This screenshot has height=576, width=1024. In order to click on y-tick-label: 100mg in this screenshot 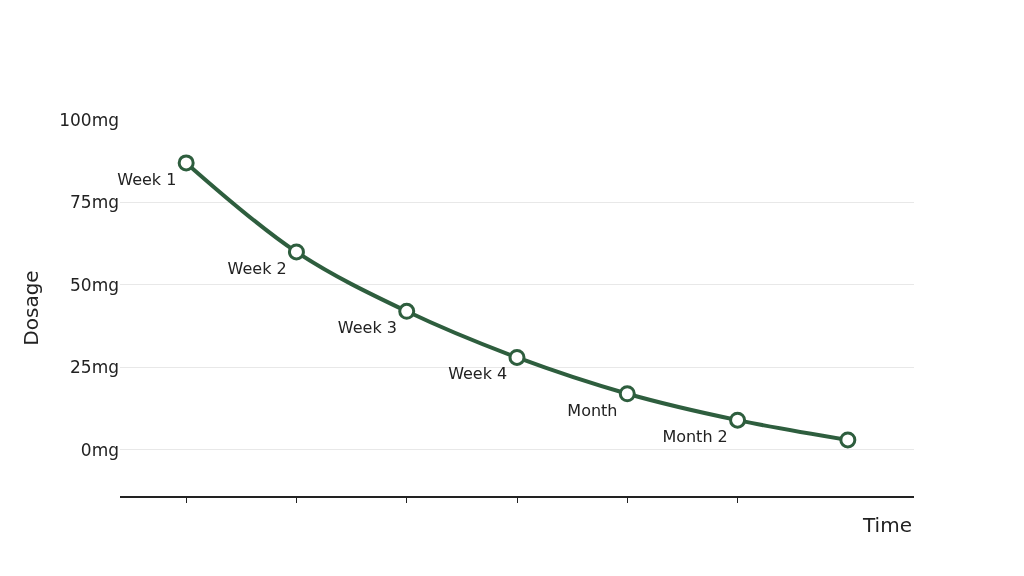, I will do `click(89, 119)`.